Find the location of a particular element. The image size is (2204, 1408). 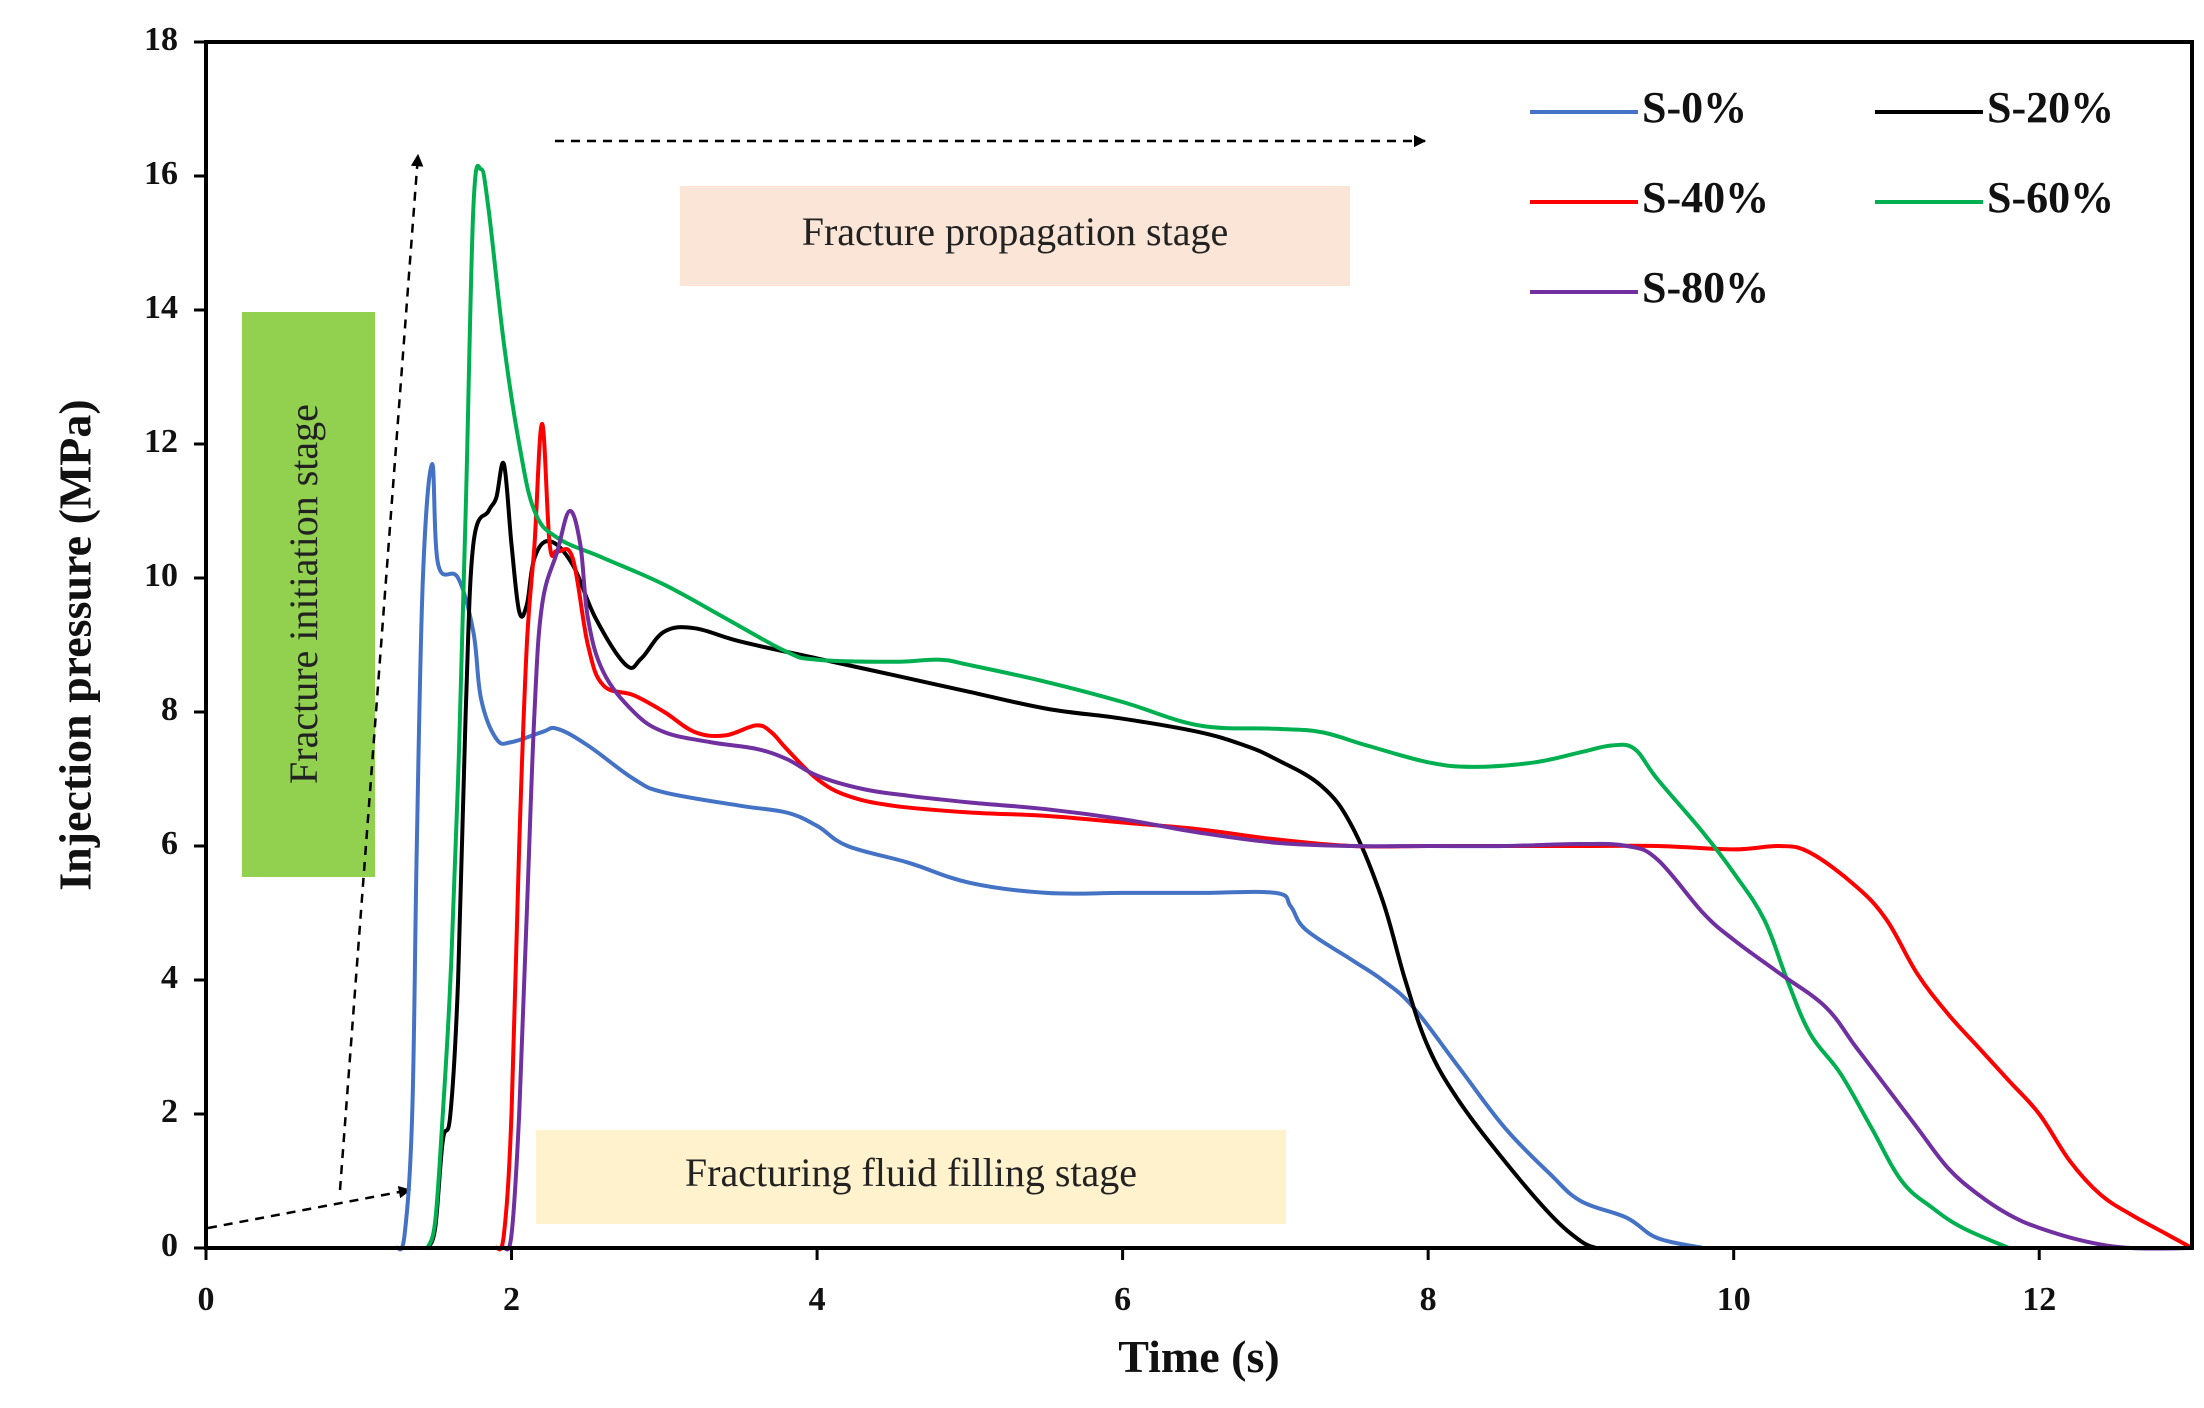

x-tick-label: 4 is located at coordinates (817, 1299).